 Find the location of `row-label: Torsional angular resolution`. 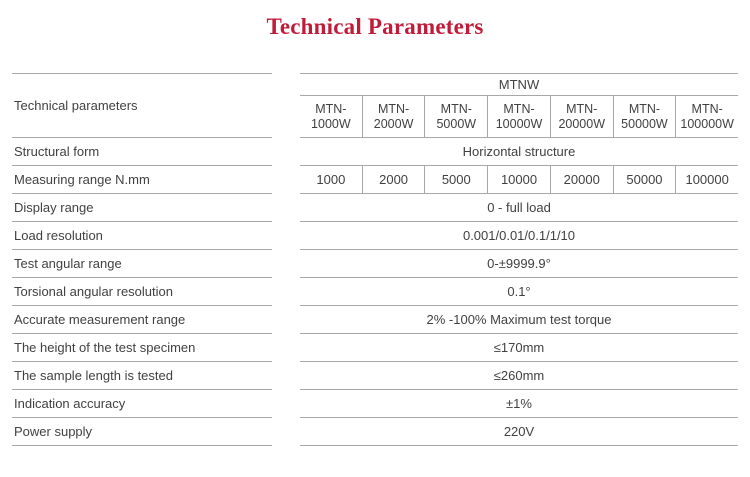

row-label: Torsional angular resolution is located at coordinates (142, 292).